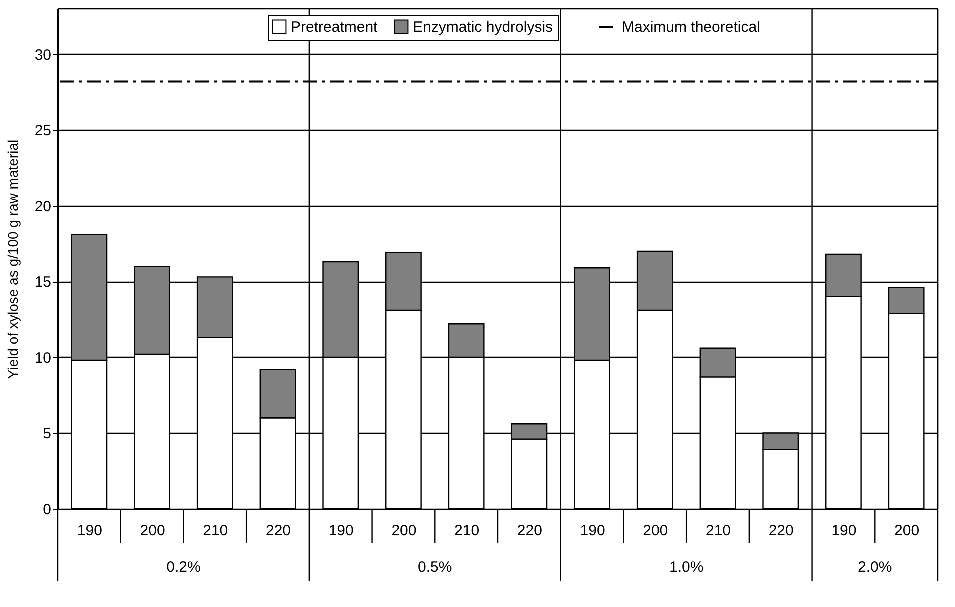  Describe the element at coordinates (43, 131) in the screenshot. I see `y-tick-label: 25` at that location.